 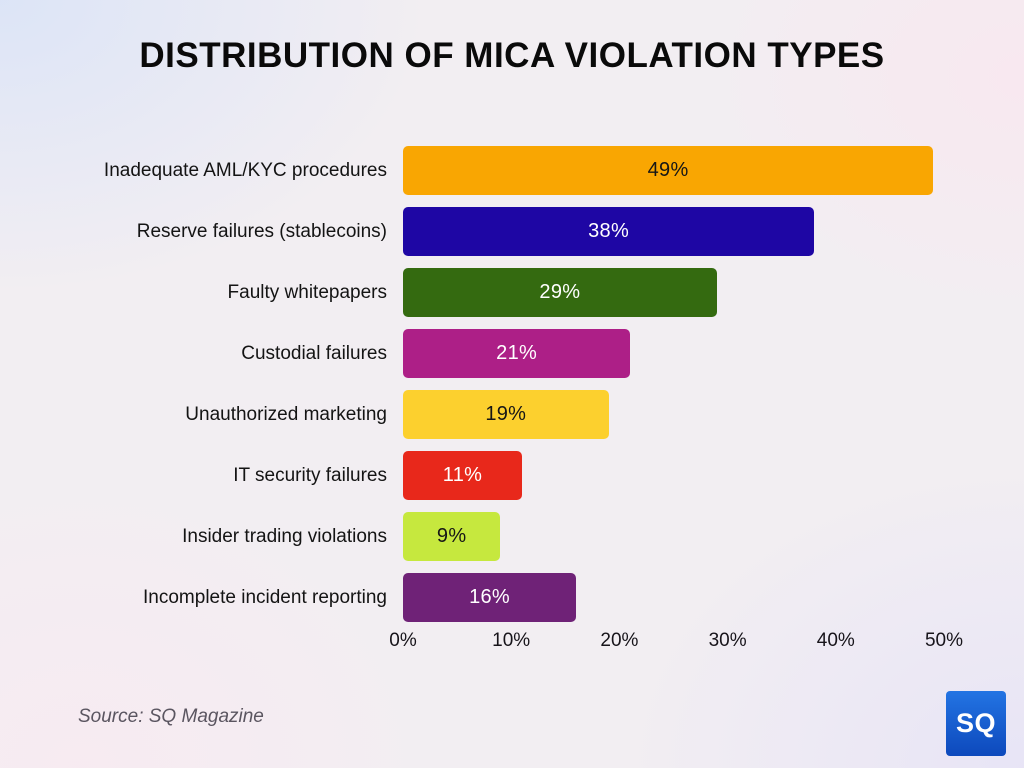 I want to click on category-label: Faulty whitepapers, so click(x=307, y=292).